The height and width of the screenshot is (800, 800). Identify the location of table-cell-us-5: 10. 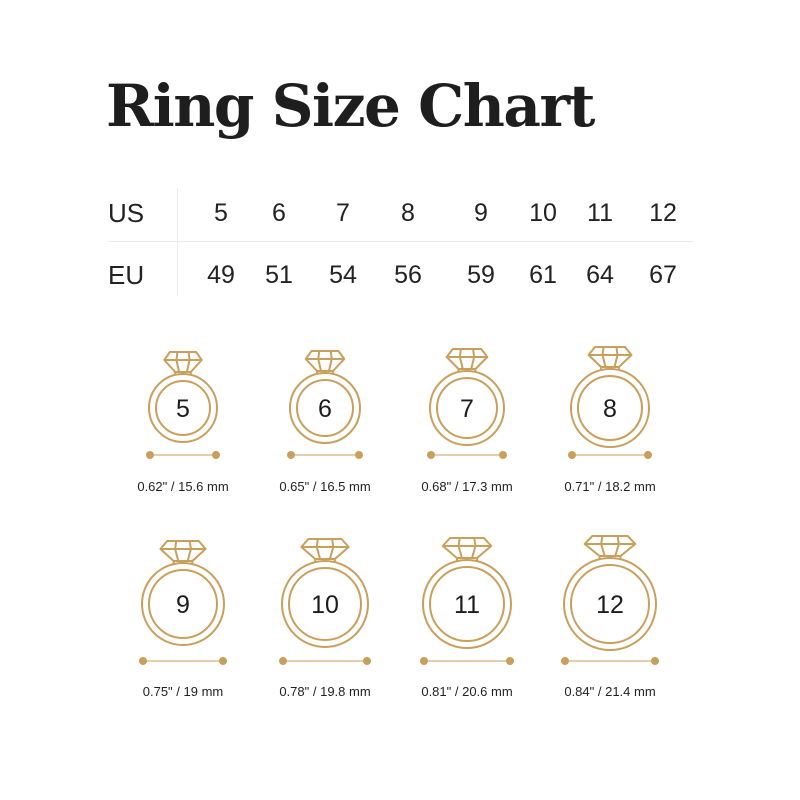
(543, 213).